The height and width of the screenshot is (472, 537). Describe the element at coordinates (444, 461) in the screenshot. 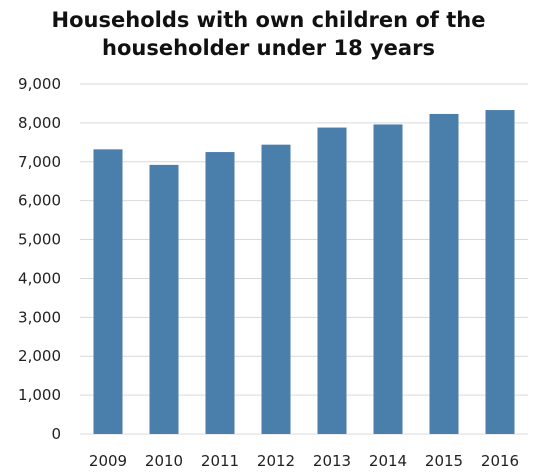

I see `x-tick-label: 2015` at that location.